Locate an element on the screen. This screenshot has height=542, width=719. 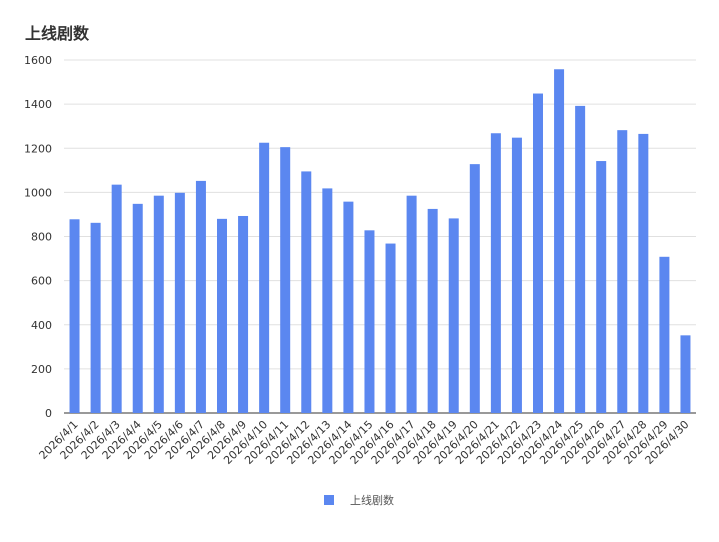
legend: 上线剧数 is located at coordinates (359, 500).